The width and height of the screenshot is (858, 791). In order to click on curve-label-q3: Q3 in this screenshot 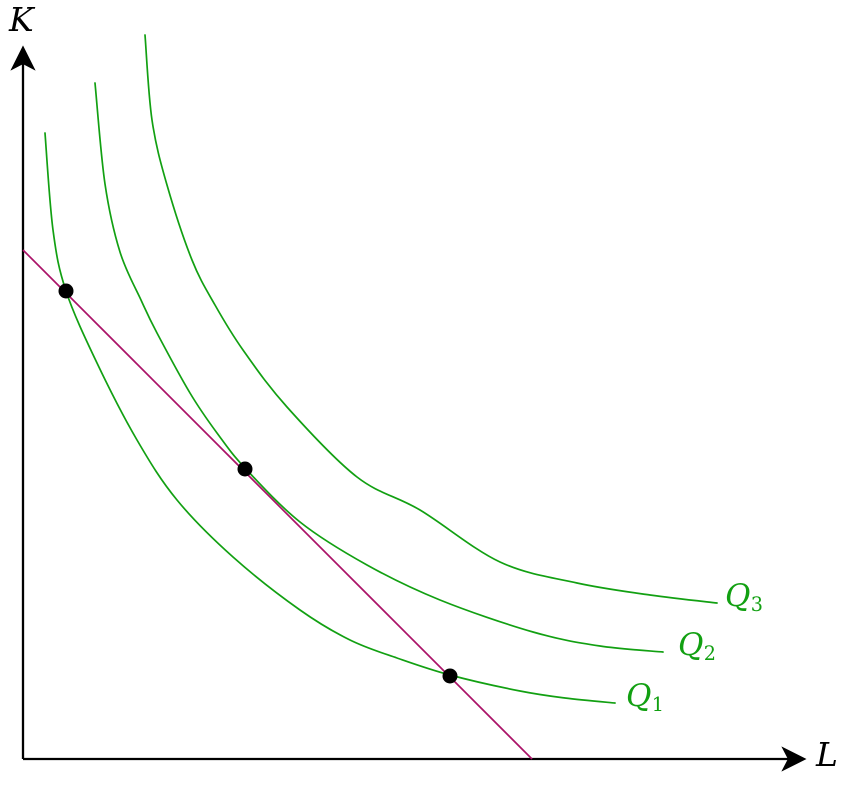, I will do `click(744, 597)`.